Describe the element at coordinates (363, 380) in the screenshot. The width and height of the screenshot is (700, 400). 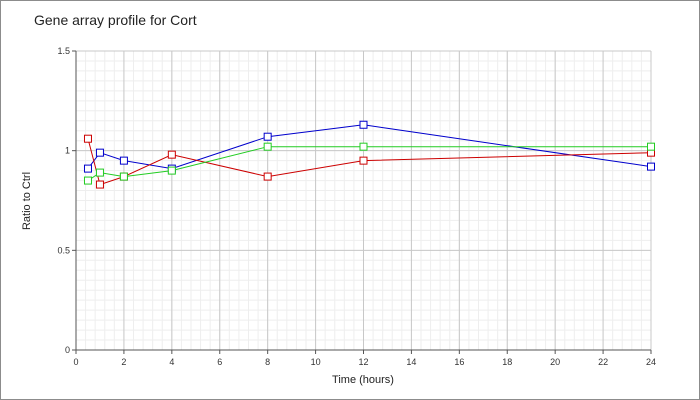
I see `x-axis-label: Time (hours)` at that location.